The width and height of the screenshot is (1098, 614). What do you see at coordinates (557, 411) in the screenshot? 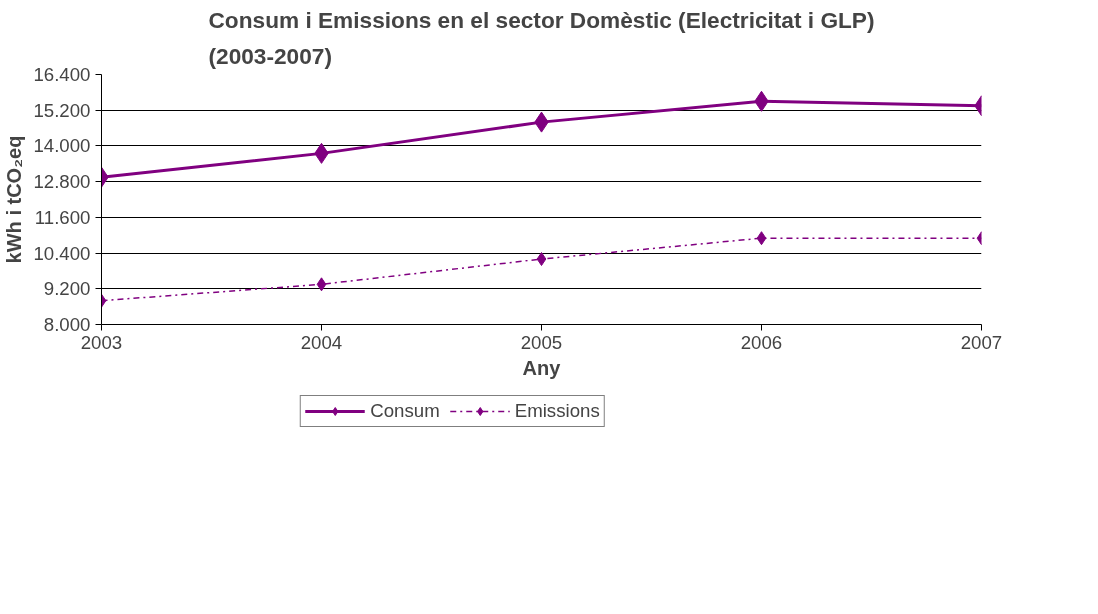
I see `legend-label: Emissions` at bounding box center [557, 411].